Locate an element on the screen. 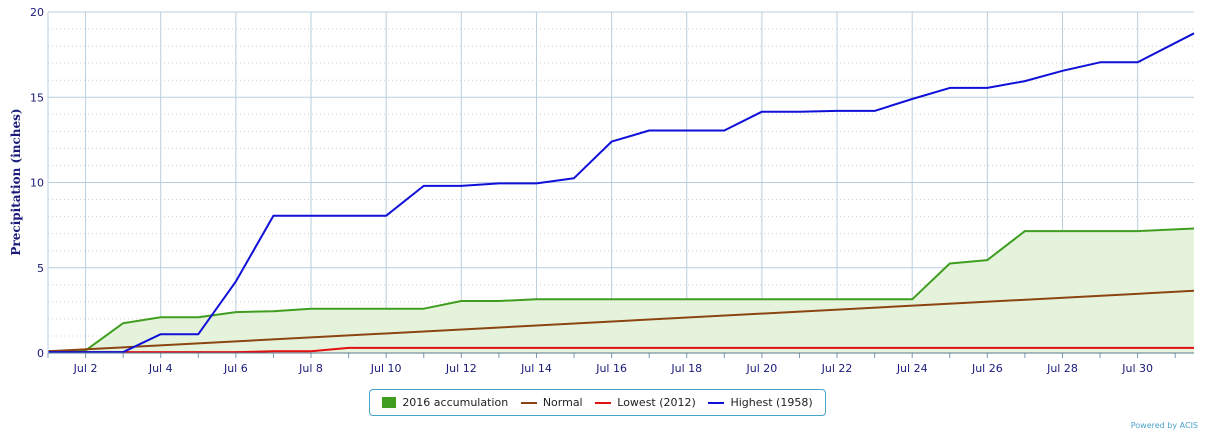 The image size is (1206, 430). legend-swatch-normal is located at coordinates (528, 402).